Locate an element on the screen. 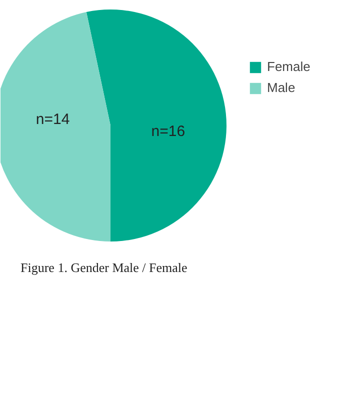  legend-label: Female is located at coordinates (288, 66).